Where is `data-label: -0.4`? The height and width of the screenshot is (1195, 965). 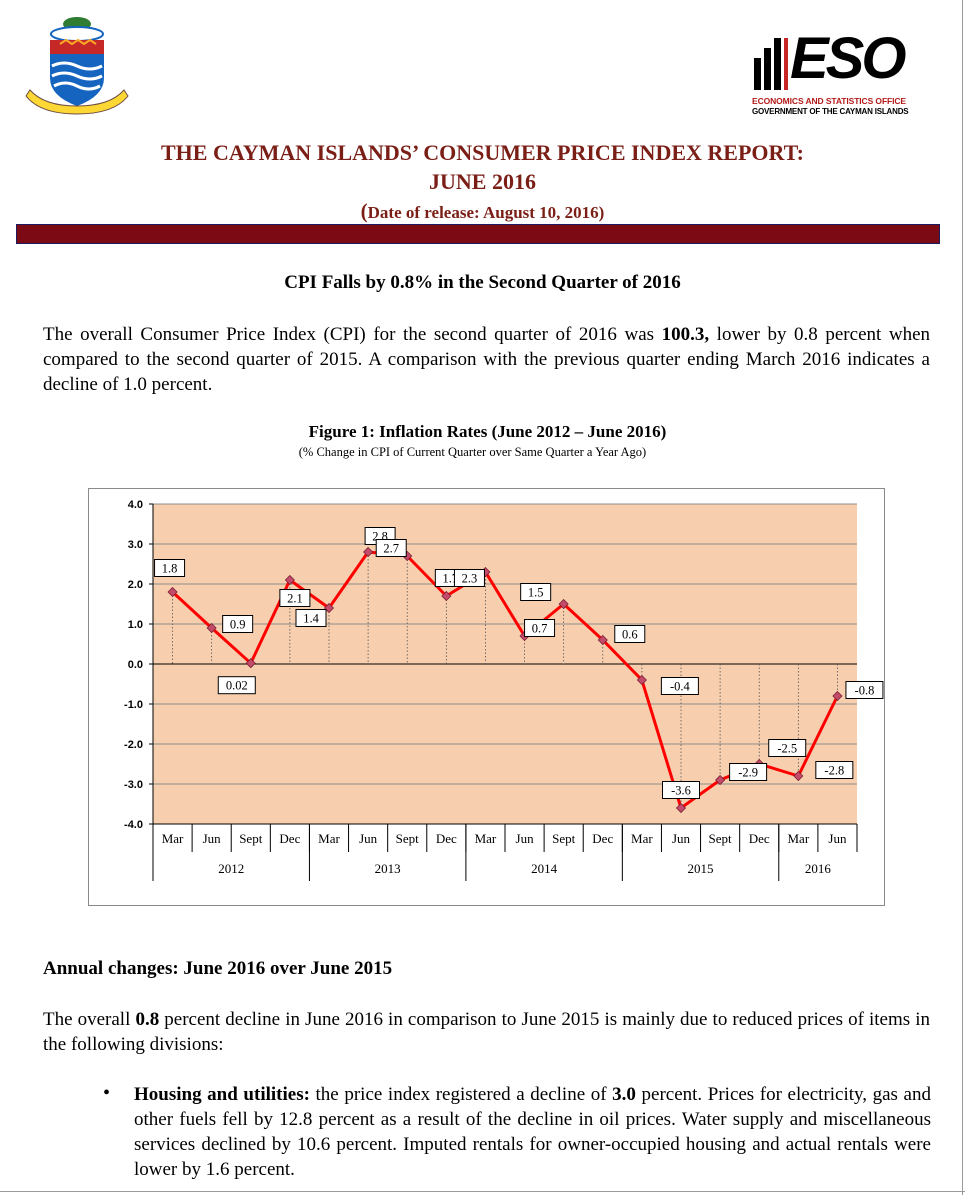 data-label: -0.4 is located at coordinates (680, 687).